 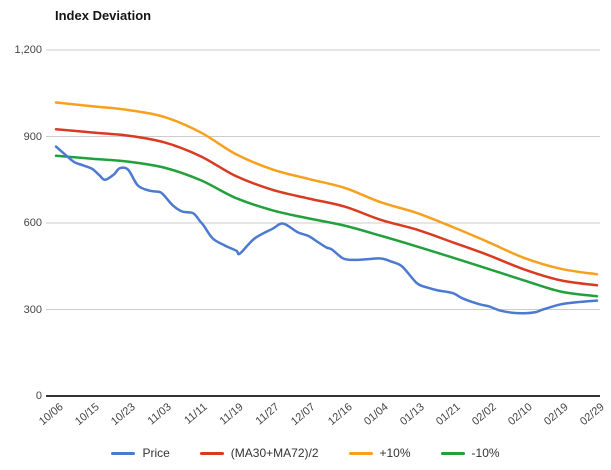 What do you see at coordinates (470, 453) in the screenshot?
I see `legend-item: -10%` at bounding box center [470, 453].